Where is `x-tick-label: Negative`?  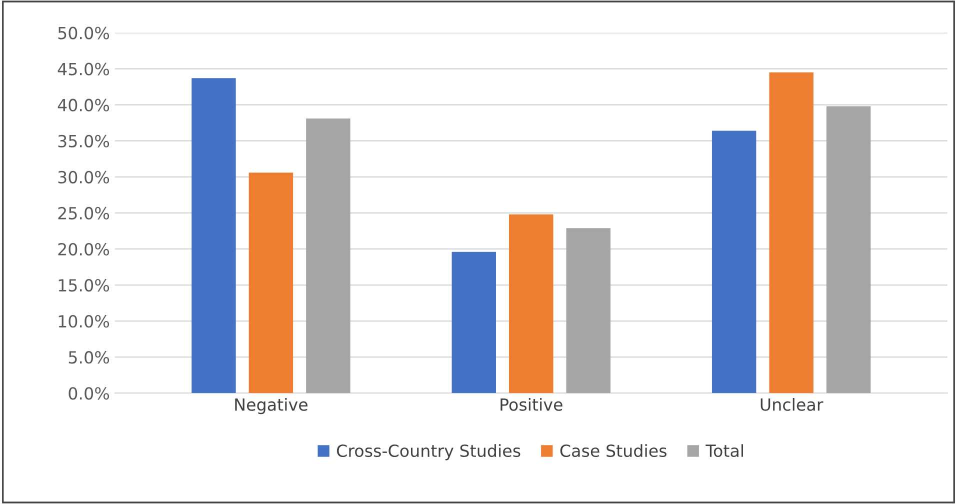
x-tick-label: Negative is located at coordinates (271, 406).